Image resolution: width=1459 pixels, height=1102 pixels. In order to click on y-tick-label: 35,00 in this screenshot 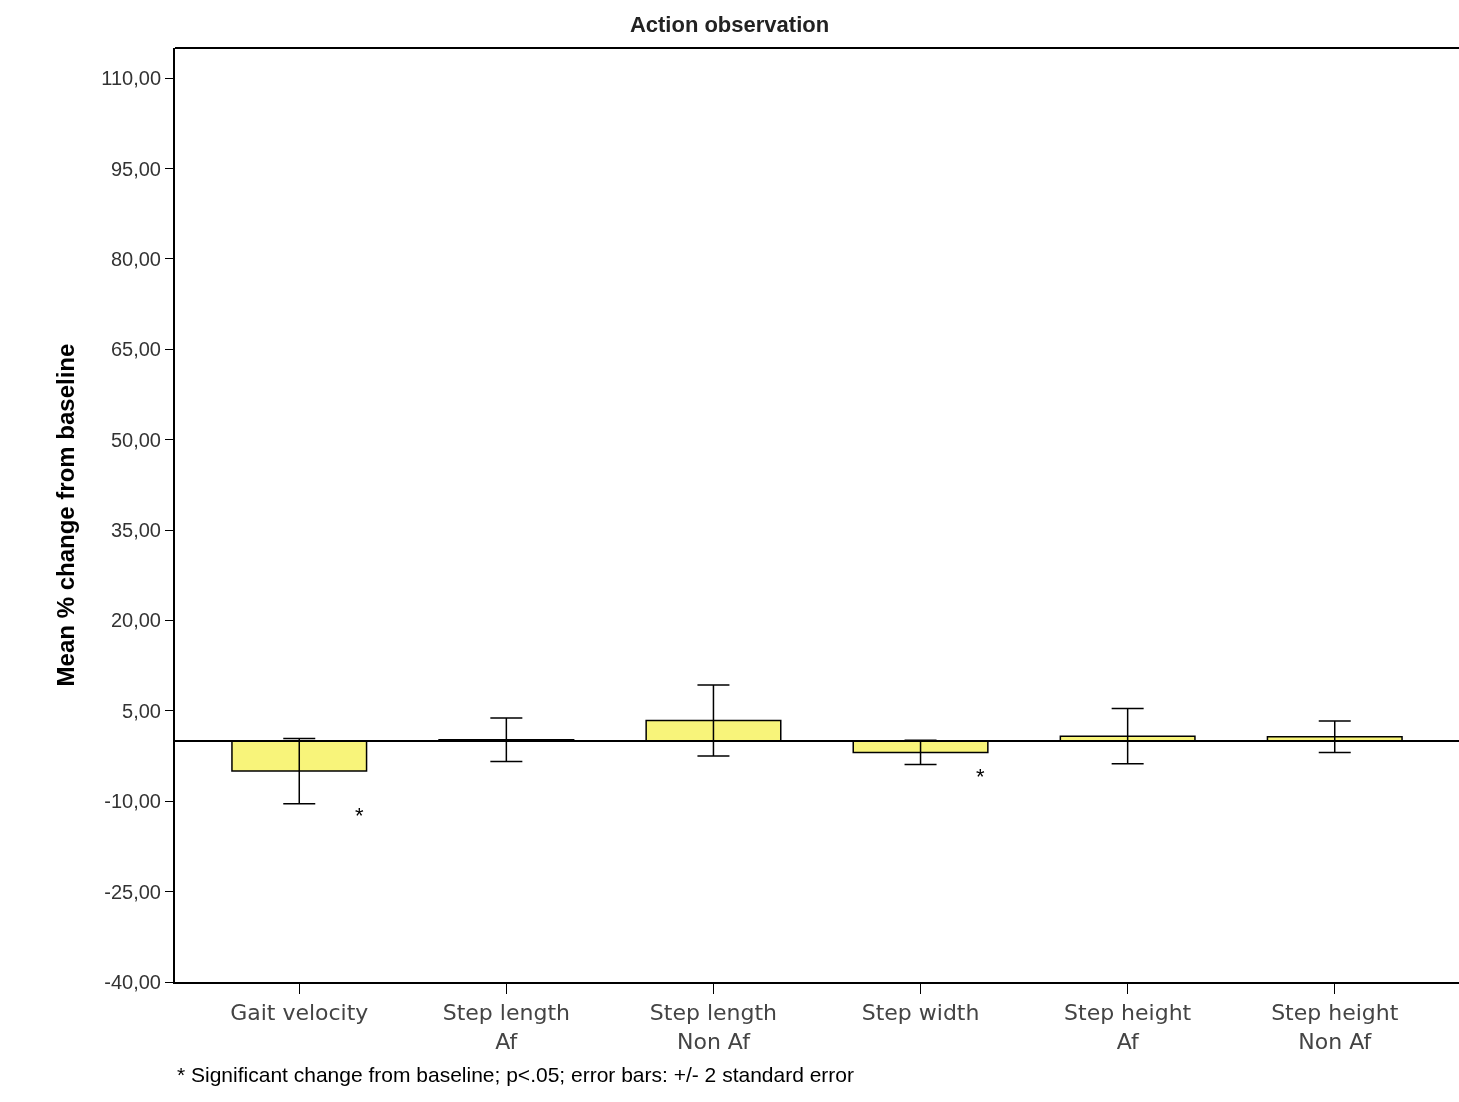, I will do `click(135, 530)`.